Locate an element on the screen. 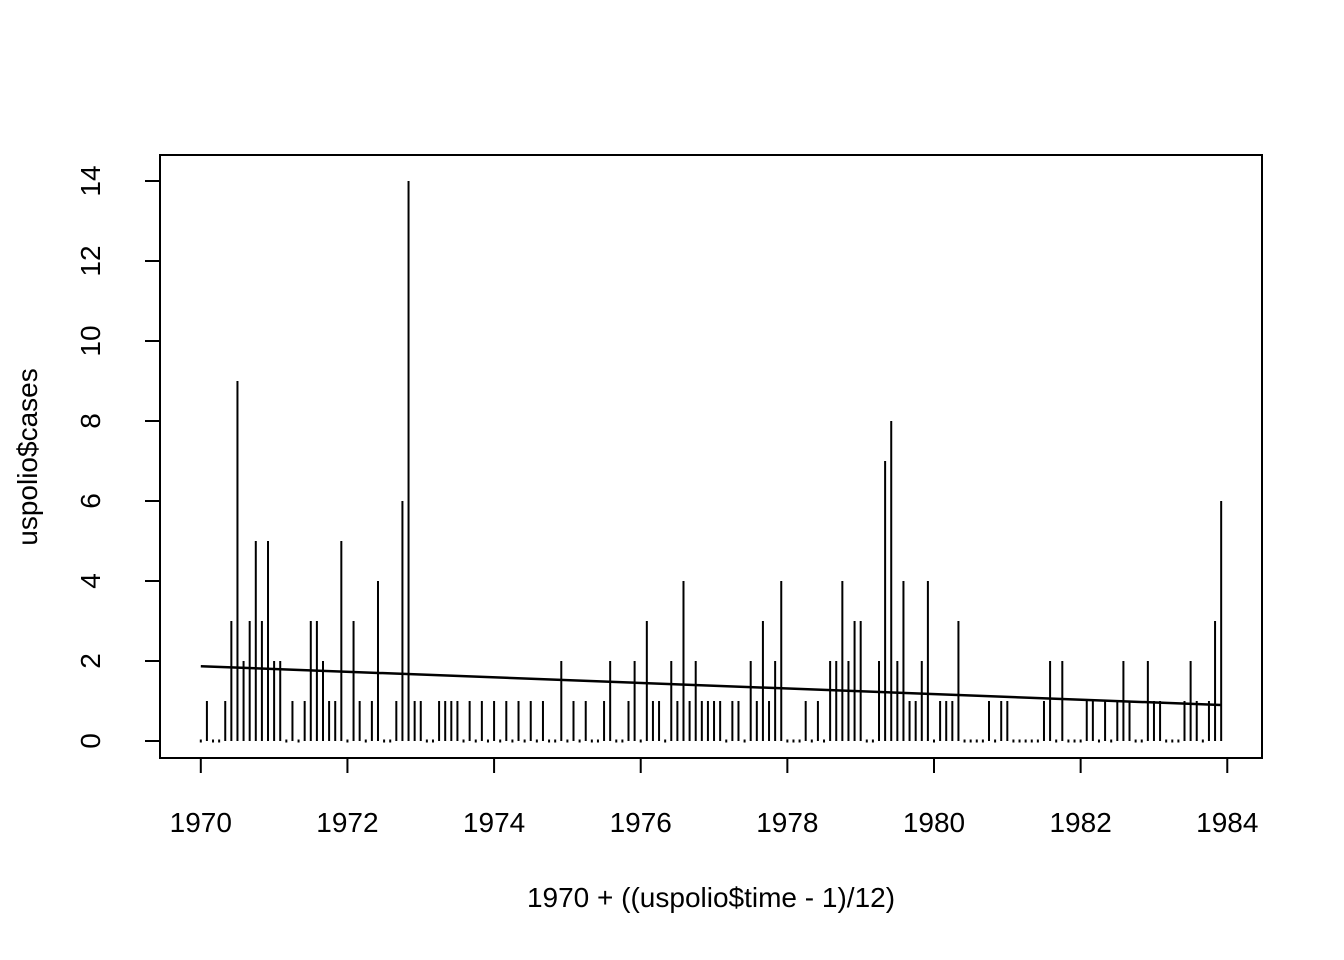 This screenshot has width=1344, height=960. y-tick-label: 14 is located at coordinates (90, 180).